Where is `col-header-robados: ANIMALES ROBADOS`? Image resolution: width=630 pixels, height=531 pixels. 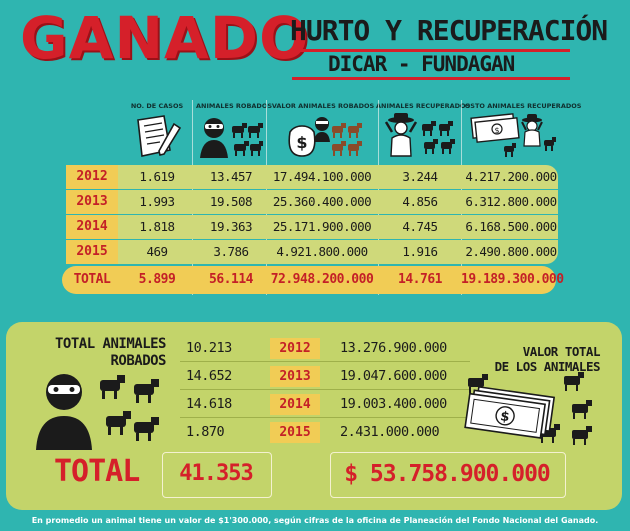
col-header-robados: ANIMALES ROBADOS is located at coordinates (234, 106).